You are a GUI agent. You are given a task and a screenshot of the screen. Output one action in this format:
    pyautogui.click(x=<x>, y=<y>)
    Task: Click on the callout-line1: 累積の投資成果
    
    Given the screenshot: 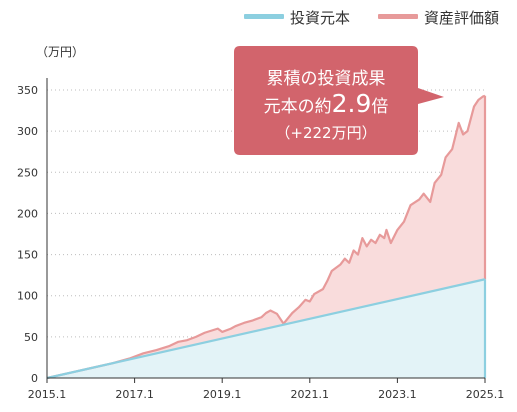 What is the action you would take?
    pyautogui.click(x=326, y=79)
    